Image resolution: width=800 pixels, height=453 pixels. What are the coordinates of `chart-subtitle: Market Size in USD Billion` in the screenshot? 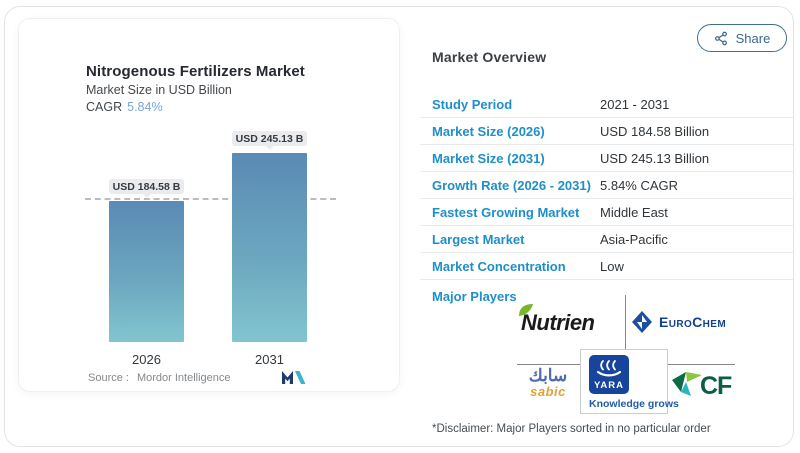 It's located at (159, 90).